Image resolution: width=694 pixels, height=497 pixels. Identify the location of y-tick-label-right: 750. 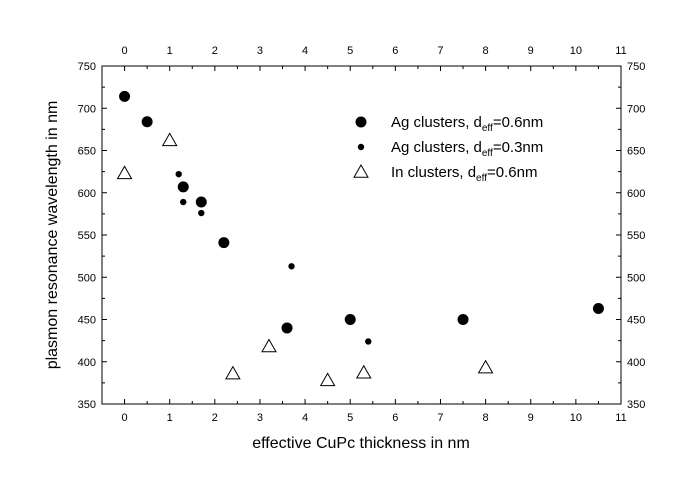
(636, 67).